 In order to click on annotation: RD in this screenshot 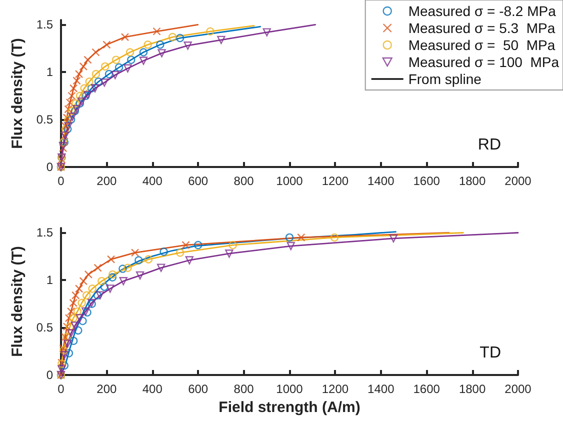, I will do `click(489, 145)`.